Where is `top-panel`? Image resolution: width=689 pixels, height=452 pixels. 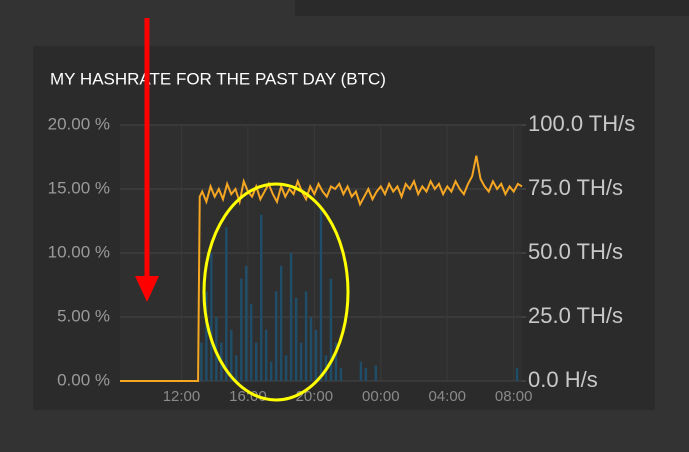 top-panel is located at coordinates (492, 8).